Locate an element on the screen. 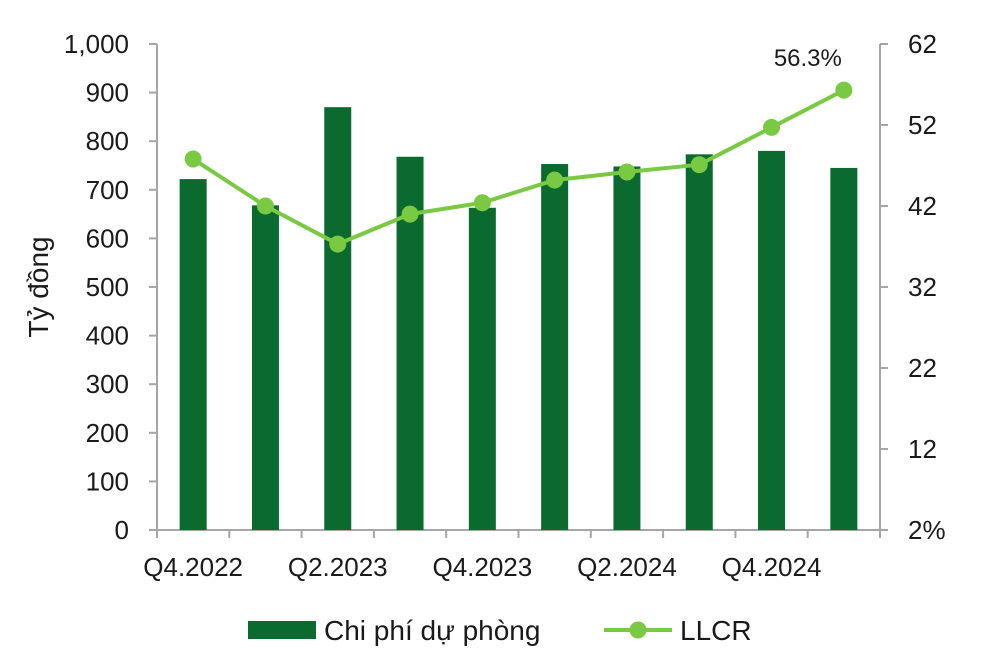  legend-swatch-bar is located at coordinates (282, 630).